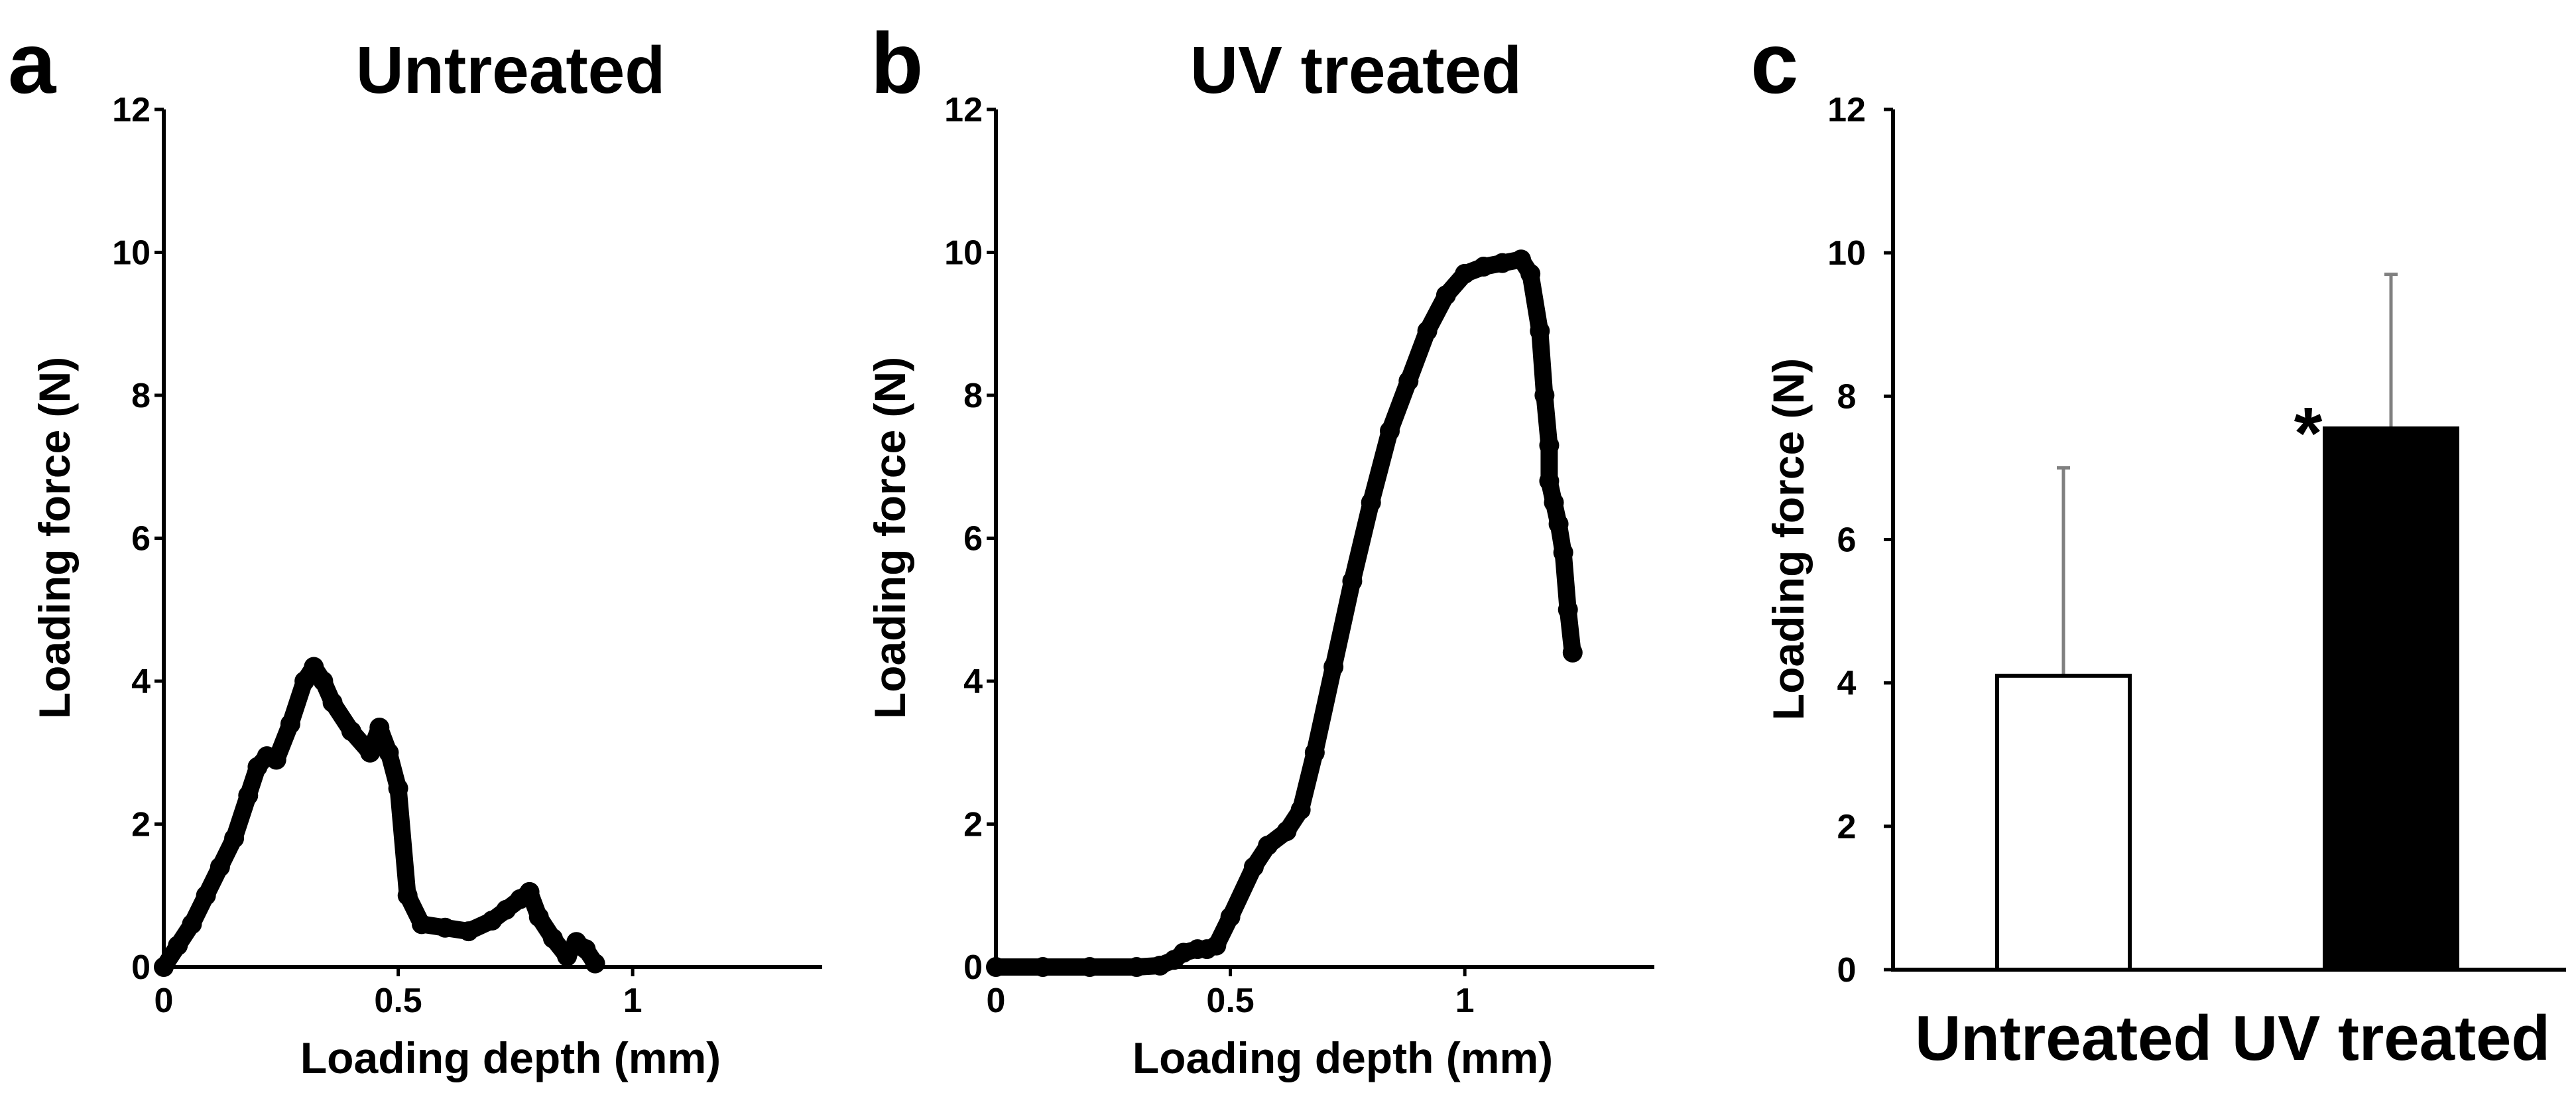  What do you see at coordinates (1847, 540) in the screenshot?
I see `panel-c-y-tick-label: 6` at bounding box center [1847, 540].